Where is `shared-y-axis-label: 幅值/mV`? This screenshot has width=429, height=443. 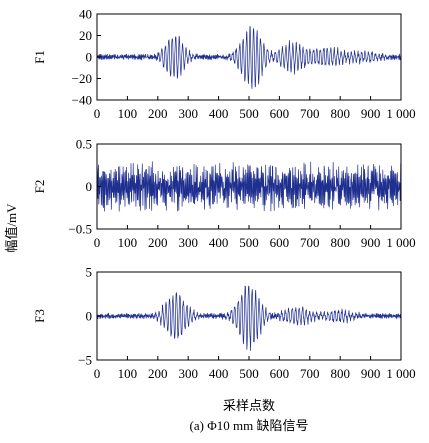 shared-y-axis-label: 幅值/mV is located at coordinates (11, 228).